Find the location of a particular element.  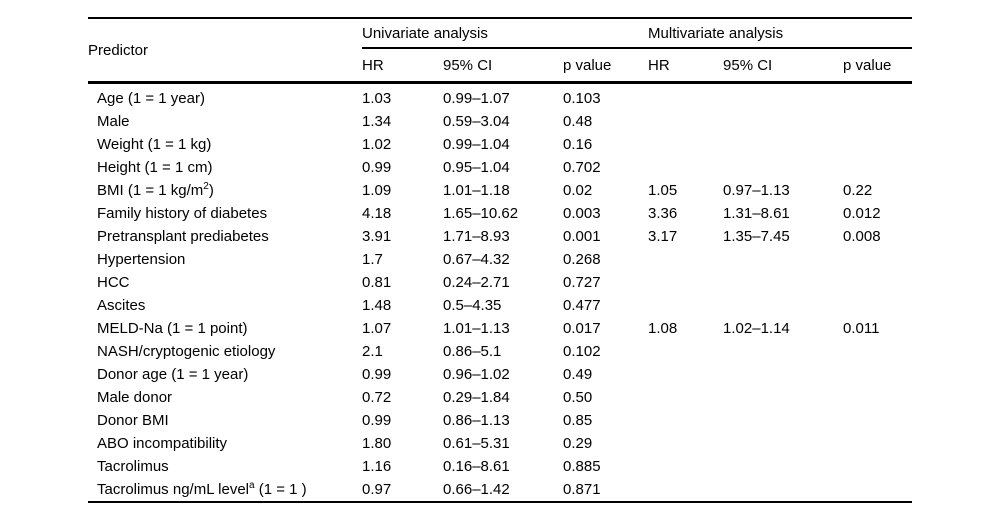

uni-hr-cell: 1.07 is located at coordinates (377, 328).